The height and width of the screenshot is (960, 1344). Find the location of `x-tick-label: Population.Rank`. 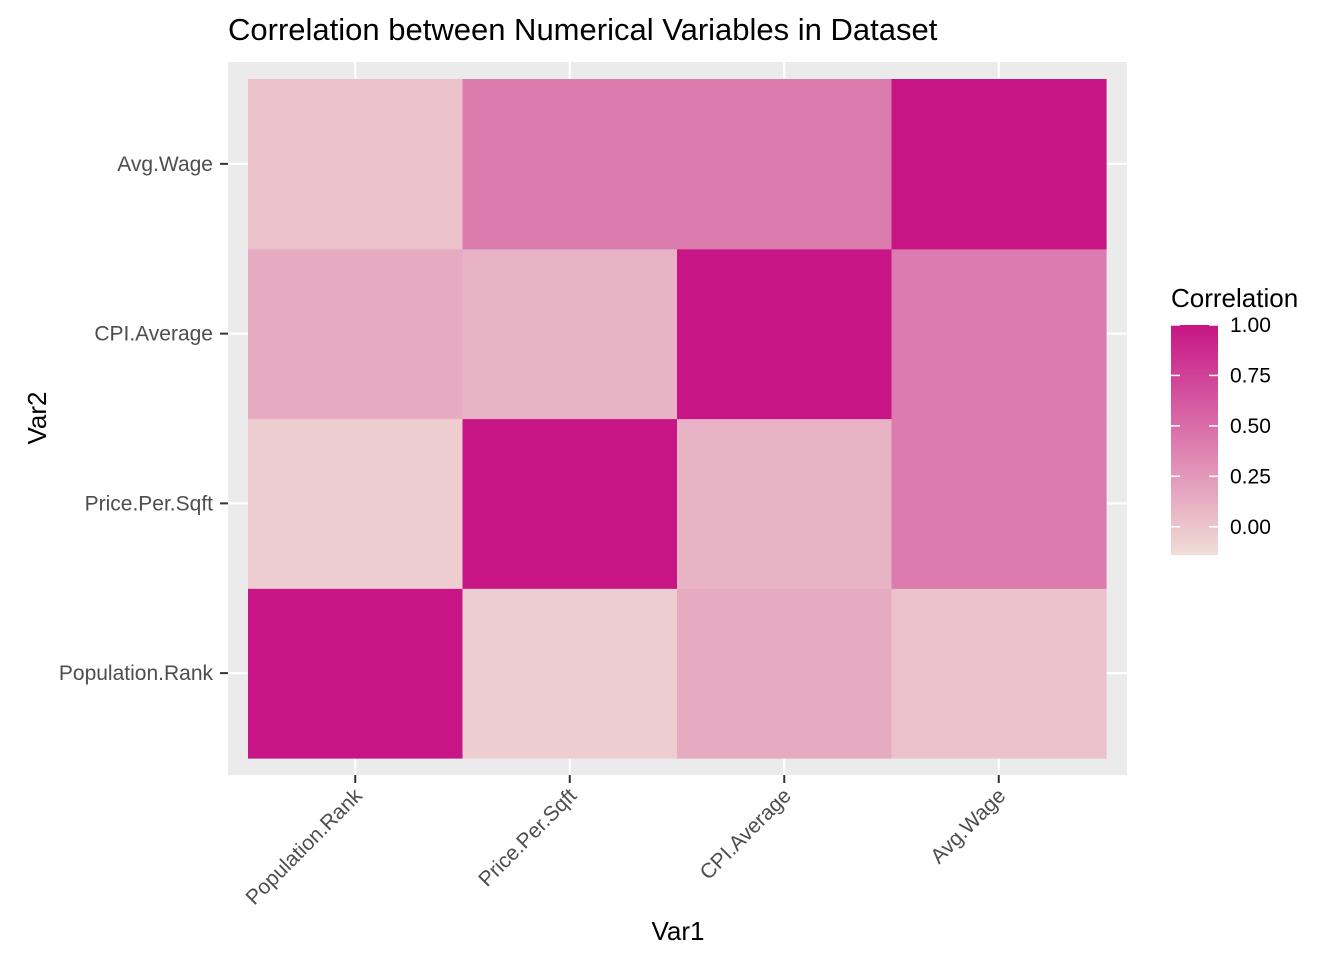

x-tick-label: Population.Rank is located at coordinates (305, 847).